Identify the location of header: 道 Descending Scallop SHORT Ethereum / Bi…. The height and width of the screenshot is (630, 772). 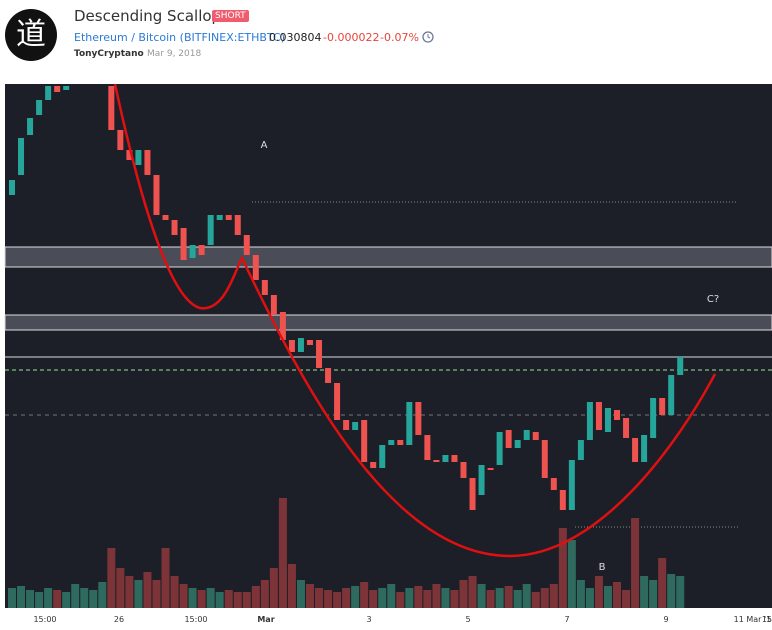
(386, 42).